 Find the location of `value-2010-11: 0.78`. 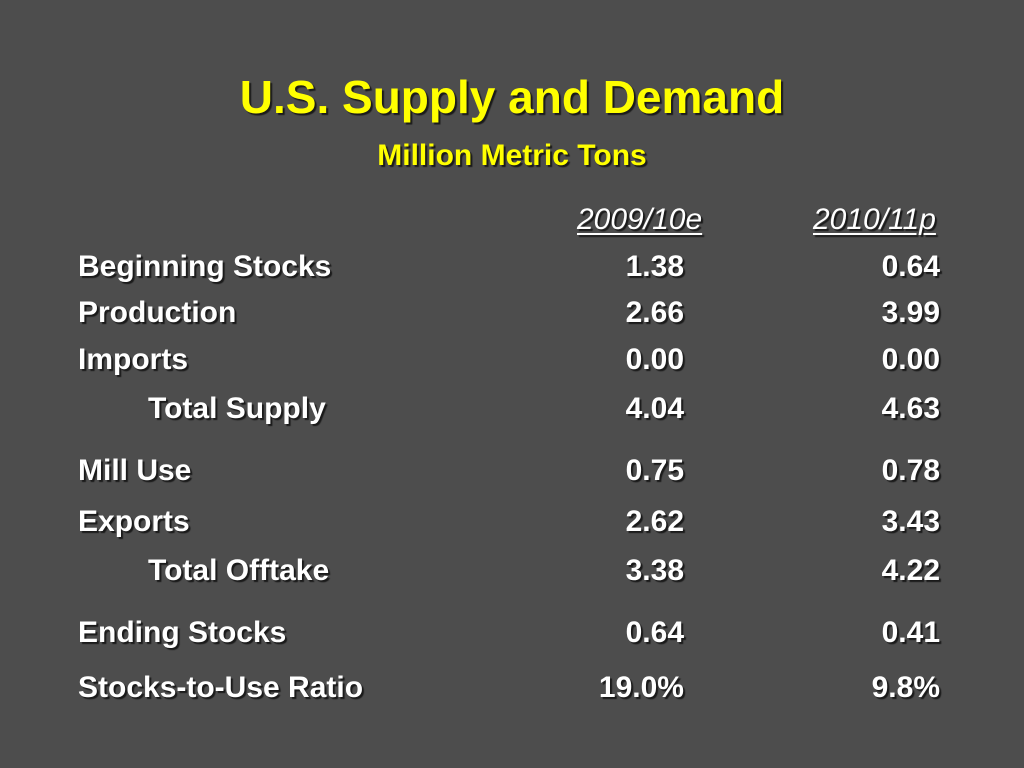

value-2010-11: 0.78 is located at coordinates (910, 470).